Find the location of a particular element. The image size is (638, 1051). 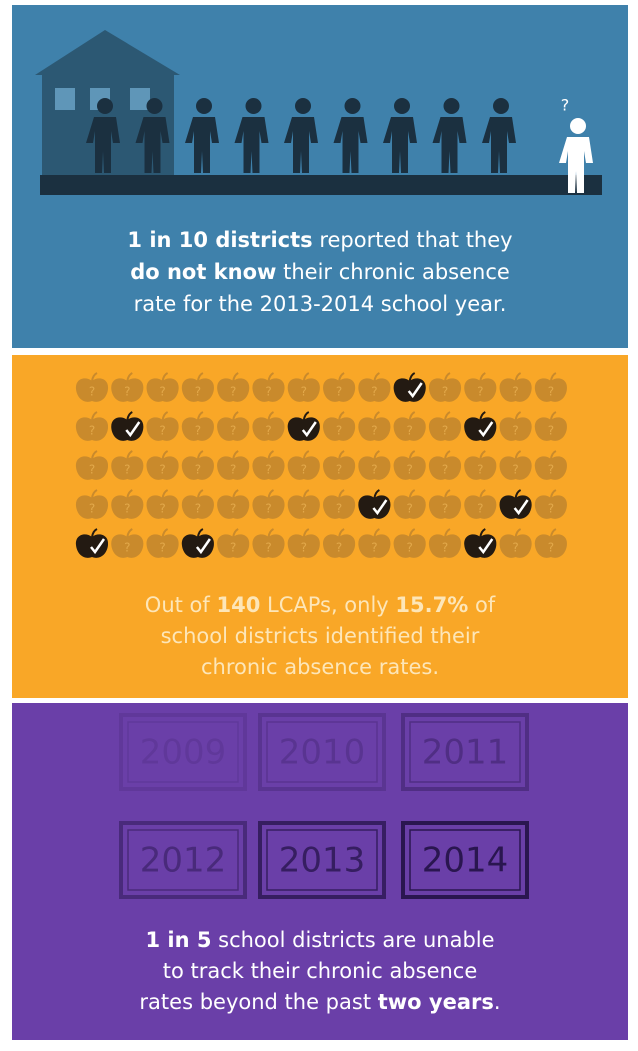

year-plaque: 2014 is located at coordinates (465, 860).